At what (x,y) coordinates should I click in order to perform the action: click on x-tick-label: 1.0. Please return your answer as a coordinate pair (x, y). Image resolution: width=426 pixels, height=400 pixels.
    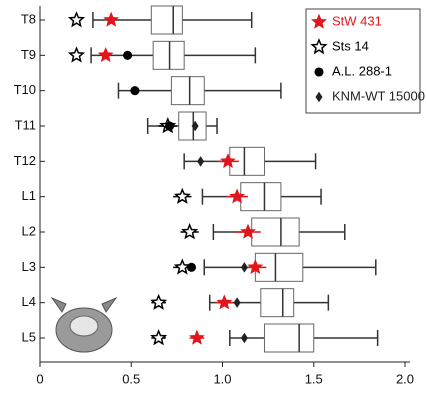
    Looking at the image, I should click on (222, 378).